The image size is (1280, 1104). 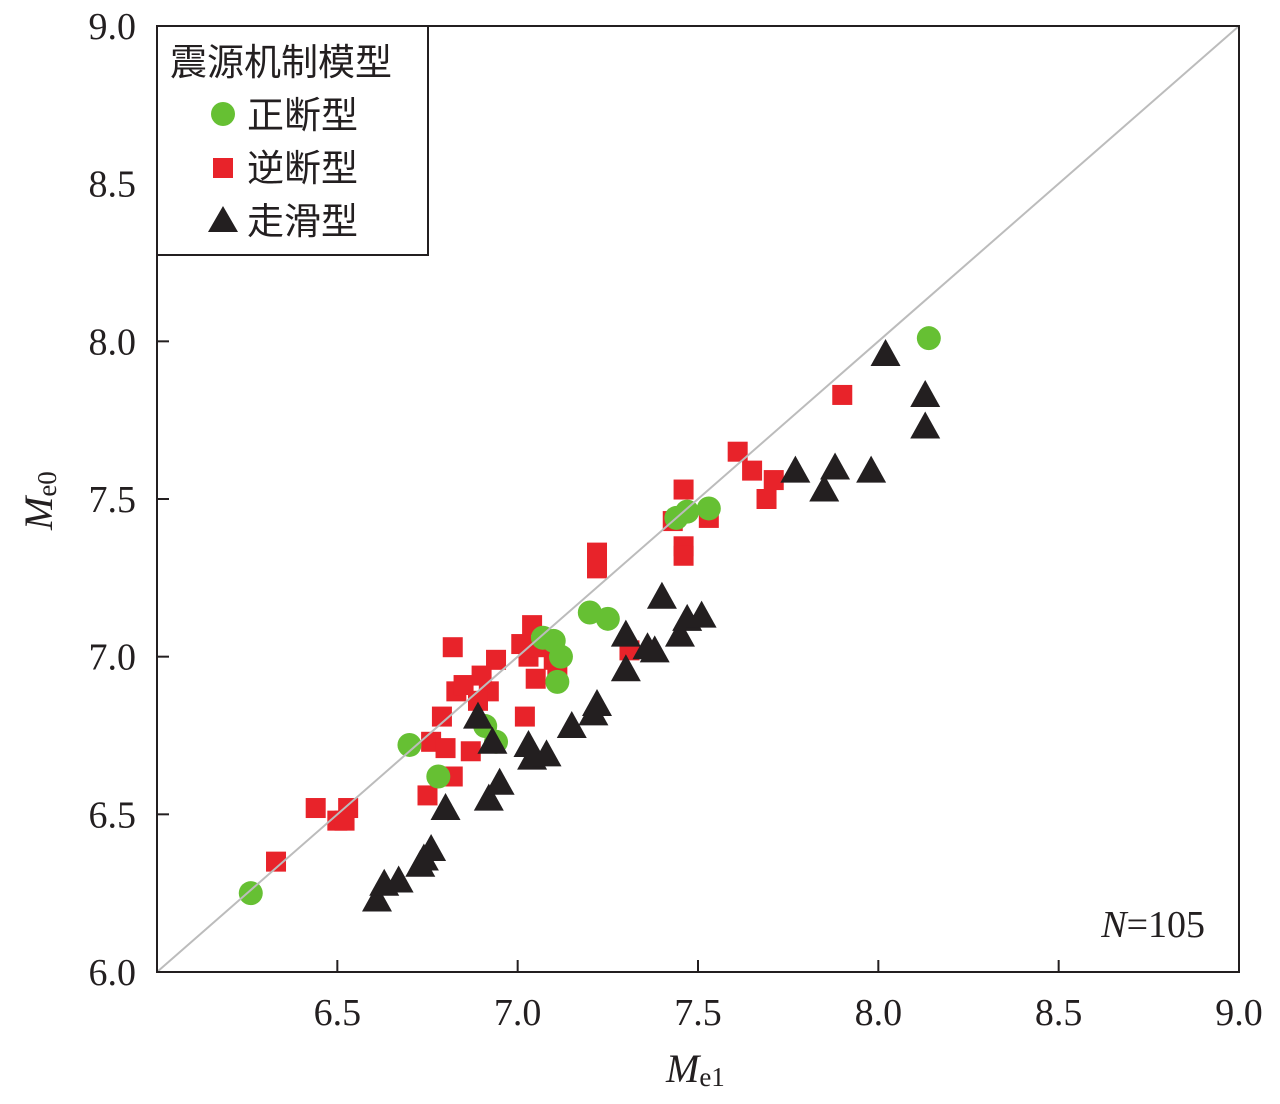 What do you see at coordinates (518, 1013) in the screenshot?
I see `x-tick-label: 7.0` at bounding box center [518, 1013].